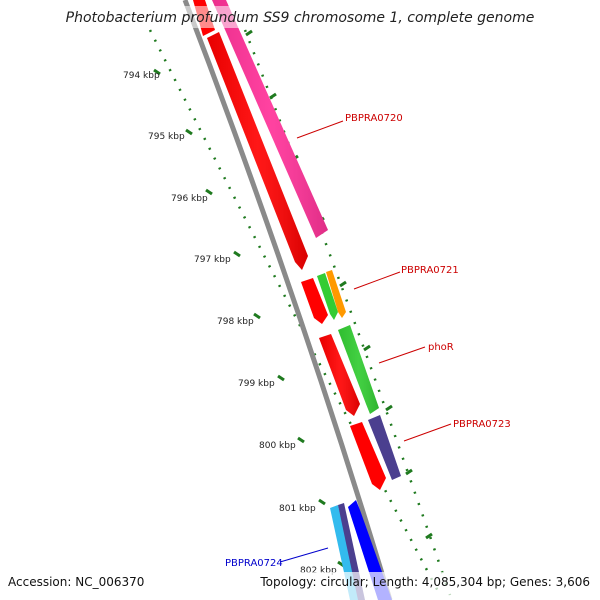  Describe the element at coordinates (297, 509) in the screenshot. I see `tick-label: 801 kbp` at that location.